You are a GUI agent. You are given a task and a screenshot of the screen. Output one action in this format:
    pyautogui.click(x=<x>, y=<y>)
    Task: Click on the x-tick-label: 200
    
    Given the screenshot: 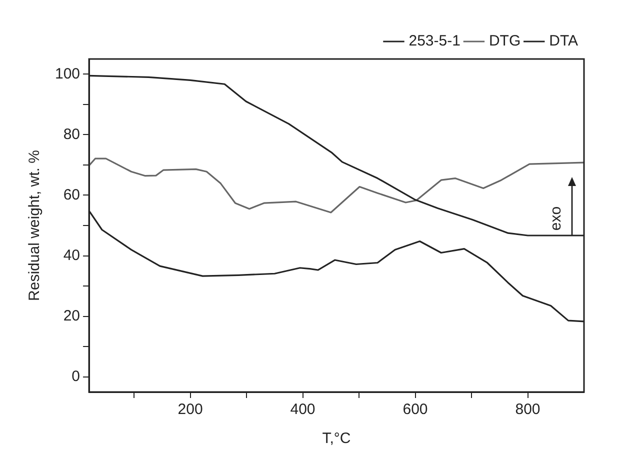 What is the action you would take?
    pyautogui.click(x=190, y=409)
    